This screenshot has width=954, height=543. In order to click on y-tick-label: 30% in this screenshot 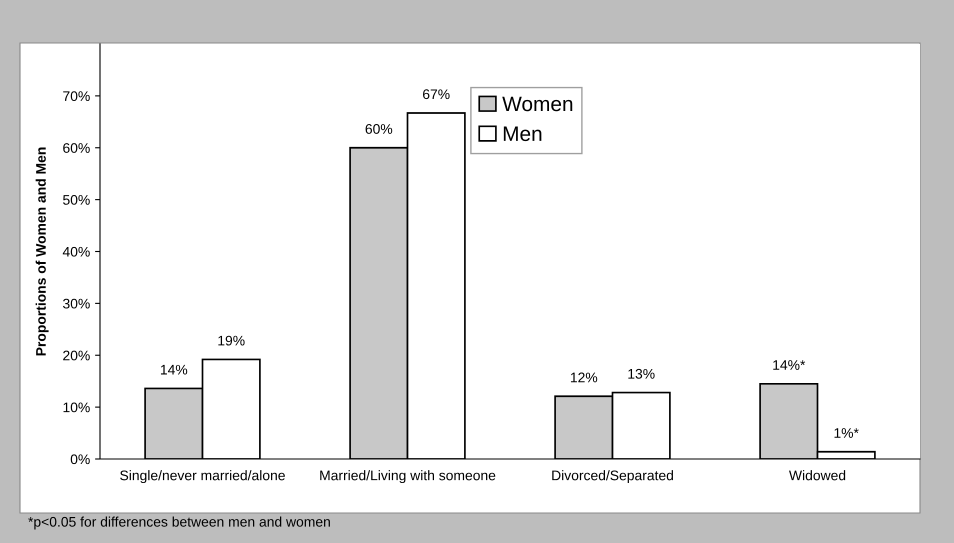, I will do `click(76, 303)`.